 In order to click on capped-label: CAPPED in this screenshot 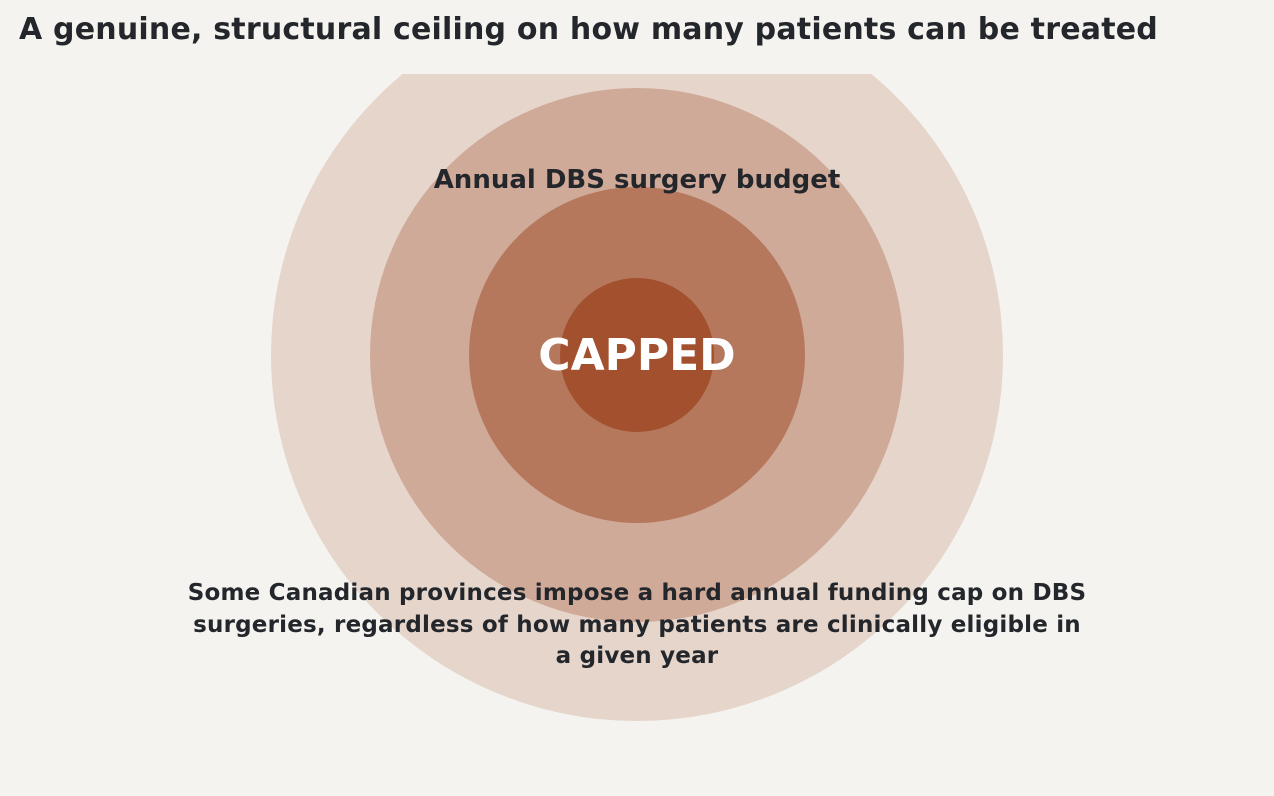, I will do `click(636, 355)`.